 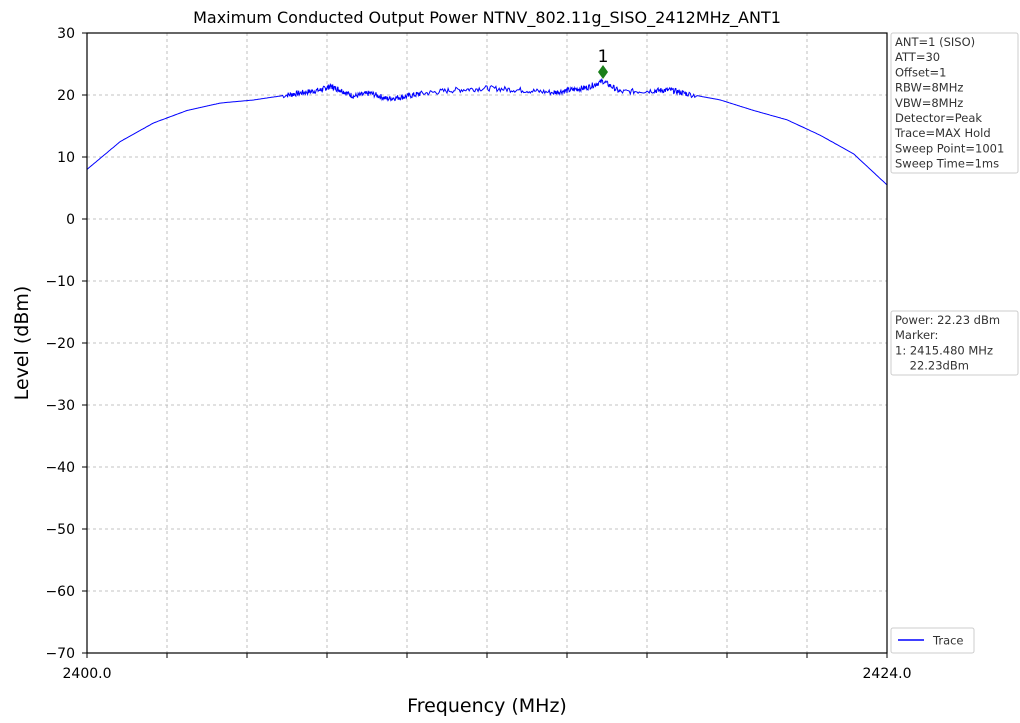 What do you see at coordinates (949, 148) in the screenshot?
I see `settings-line: Sweep Point=1001` at bounding box center [949, 148].